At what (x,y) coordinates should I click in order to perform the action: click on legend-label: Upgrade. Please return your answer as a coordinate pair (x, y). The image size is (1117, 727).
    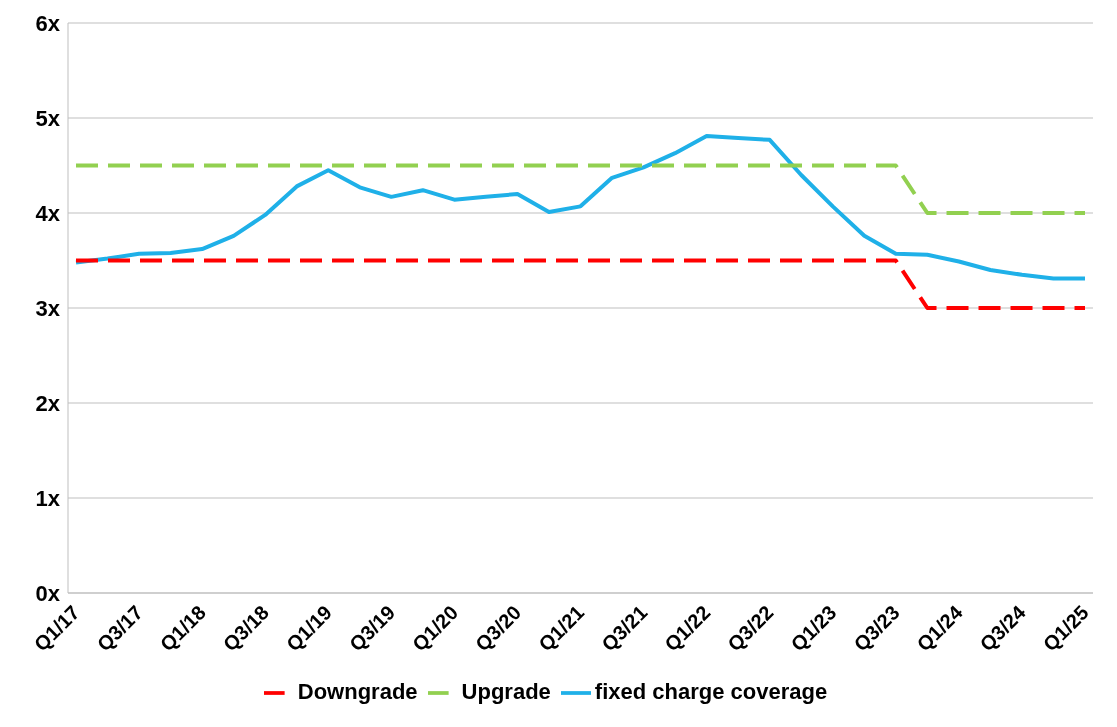
    Looking at the image, I should click on (506, 691).